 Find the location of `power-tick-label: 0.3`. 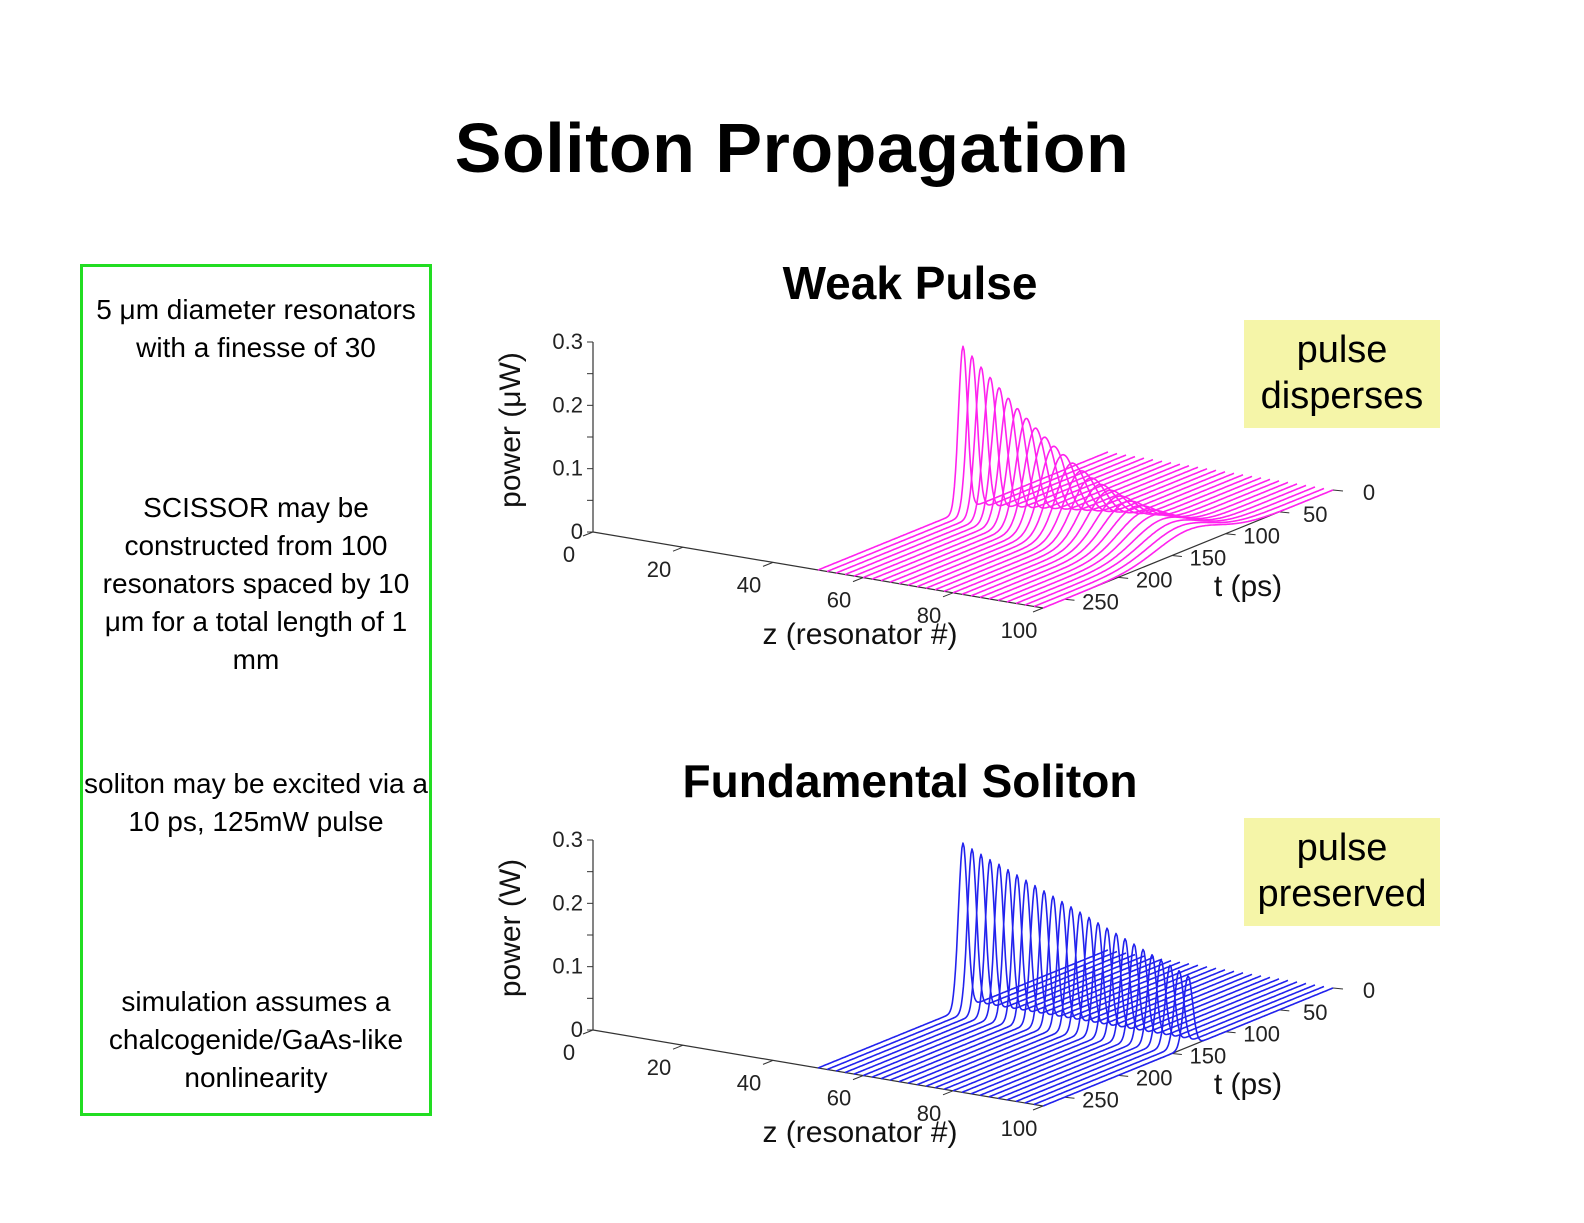

power-tick-label: 0.3 is located at coordinates (567, 839).